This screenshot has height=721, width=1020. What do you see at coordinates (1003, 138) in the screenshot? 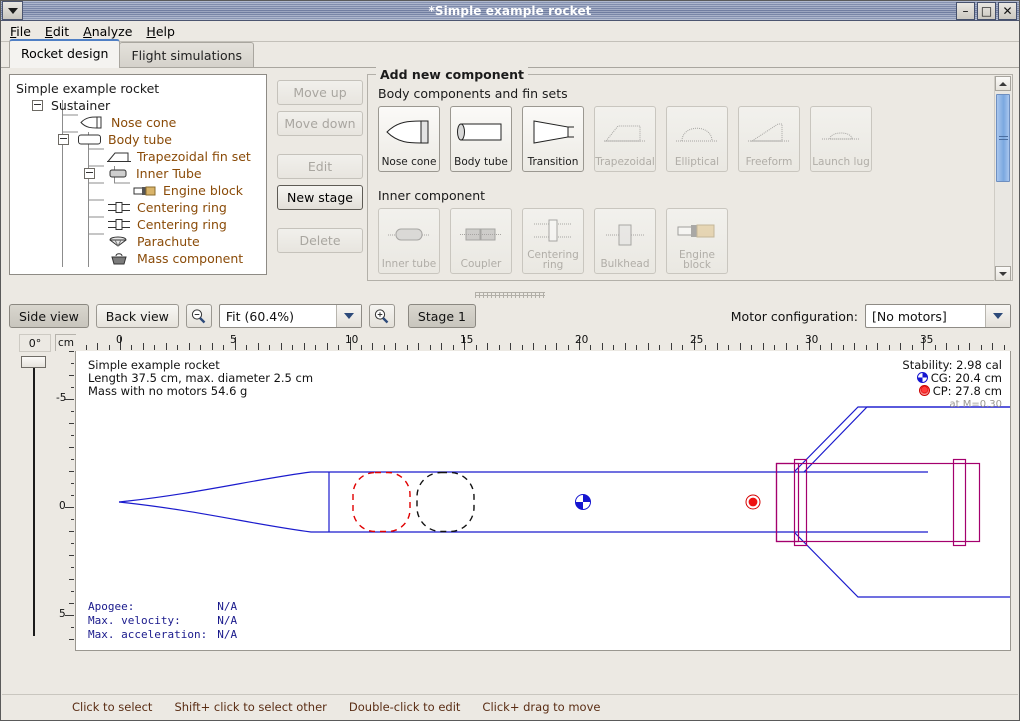
I see `scrollbar-thumb` at bounding box center [1003, 138].